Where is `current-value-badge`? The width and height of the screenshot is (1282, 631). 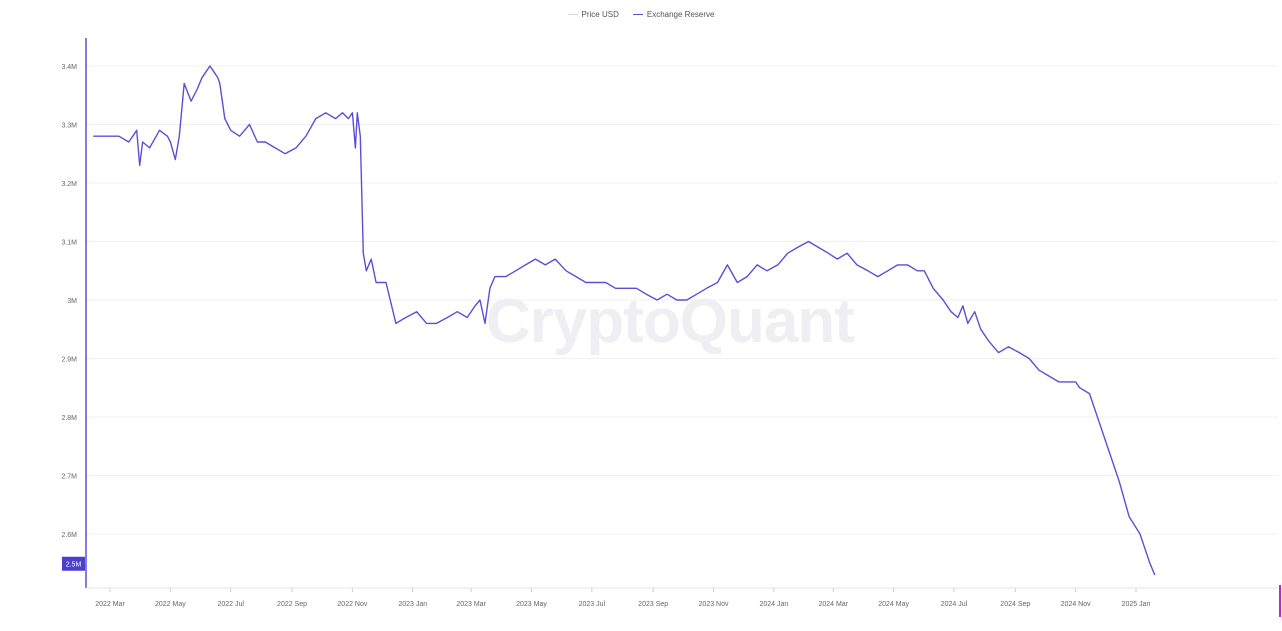
current-value-badge is located at coordinates (73, 563).